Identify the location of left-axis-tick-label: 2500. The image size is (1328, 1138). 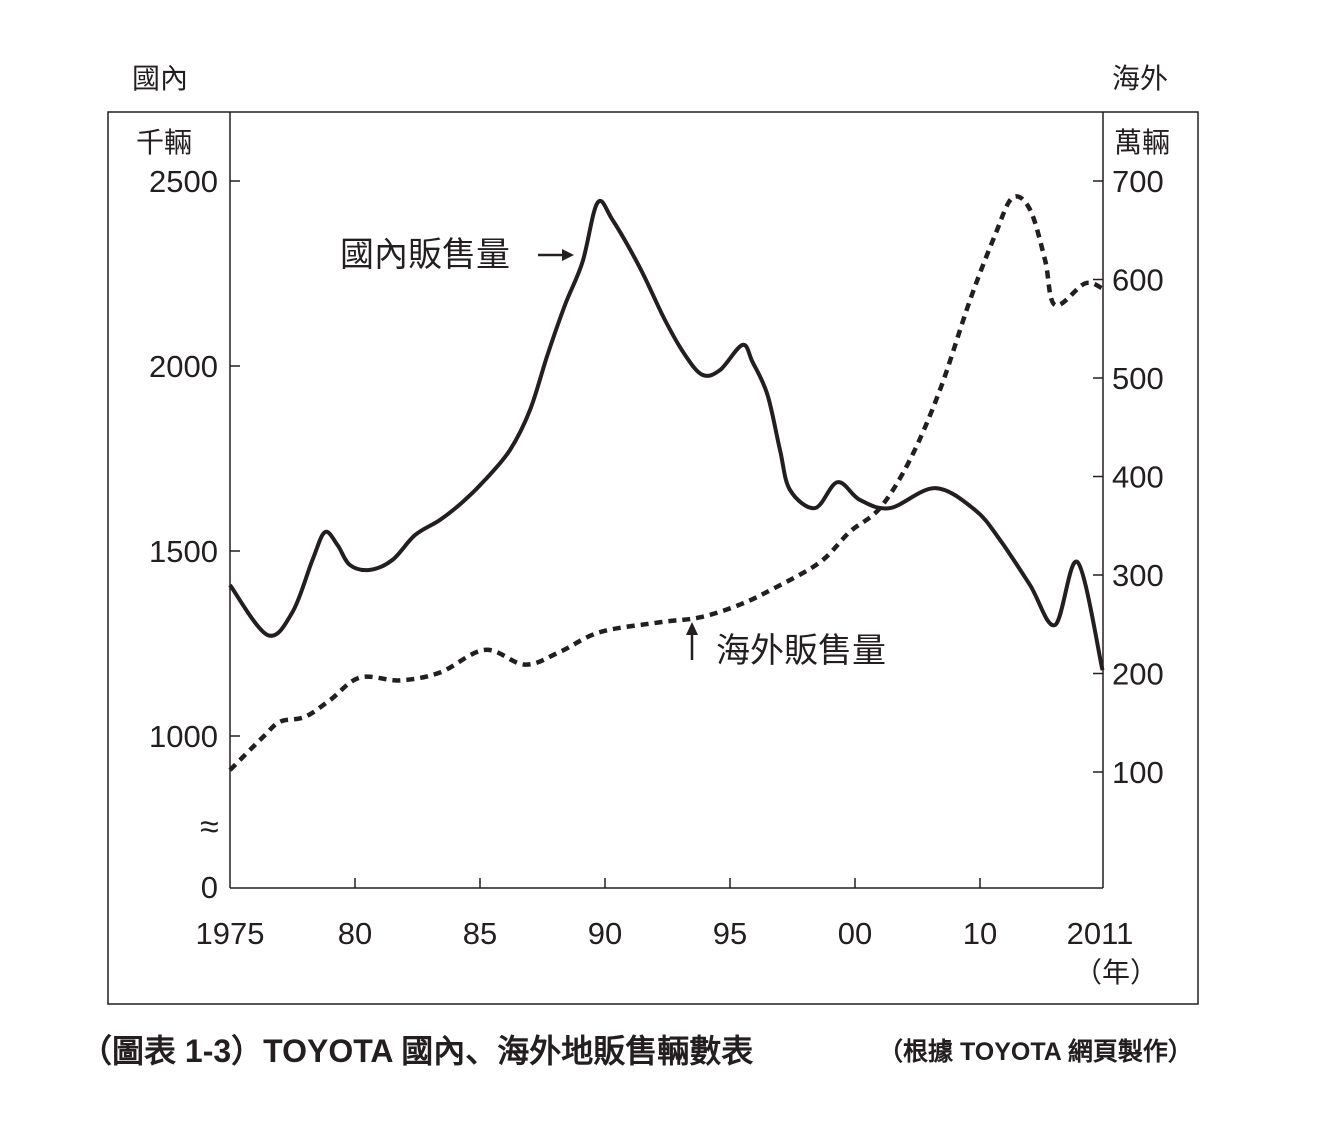
(183, 181).